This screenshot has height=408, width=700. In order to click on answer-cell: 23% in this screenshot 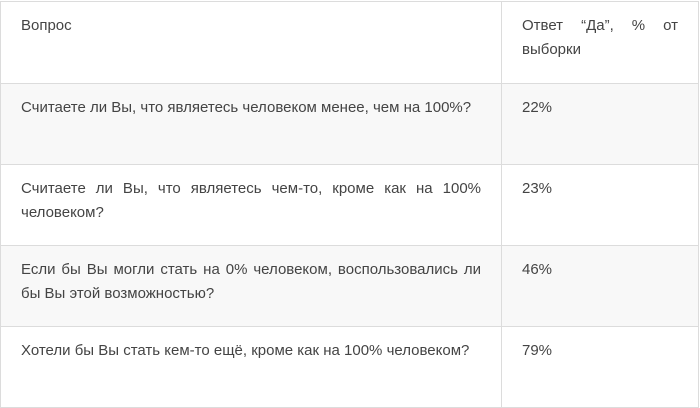, I will do `click(600, 205)`.